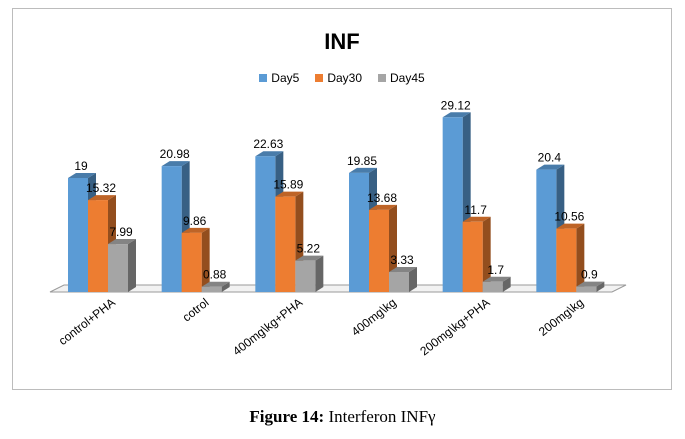  What do you see at coordinates (175, 154) in the screenshot?
I see `data-label-day5-cotrol: 20.98` at bounding box center [175, 154].